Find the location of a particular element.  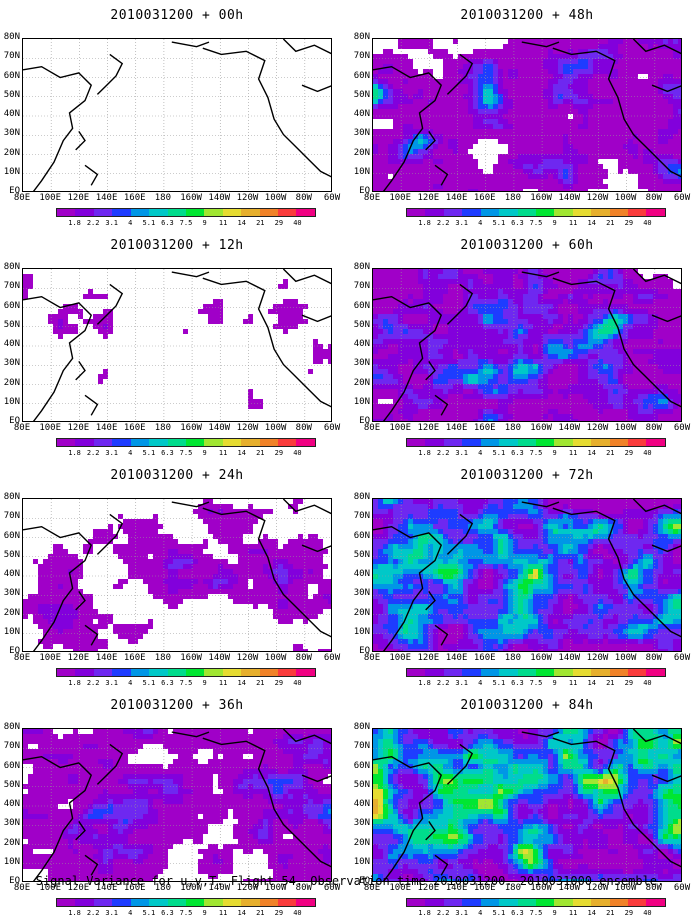

y-tick-label: 10N is located at coordinates (359, 172).